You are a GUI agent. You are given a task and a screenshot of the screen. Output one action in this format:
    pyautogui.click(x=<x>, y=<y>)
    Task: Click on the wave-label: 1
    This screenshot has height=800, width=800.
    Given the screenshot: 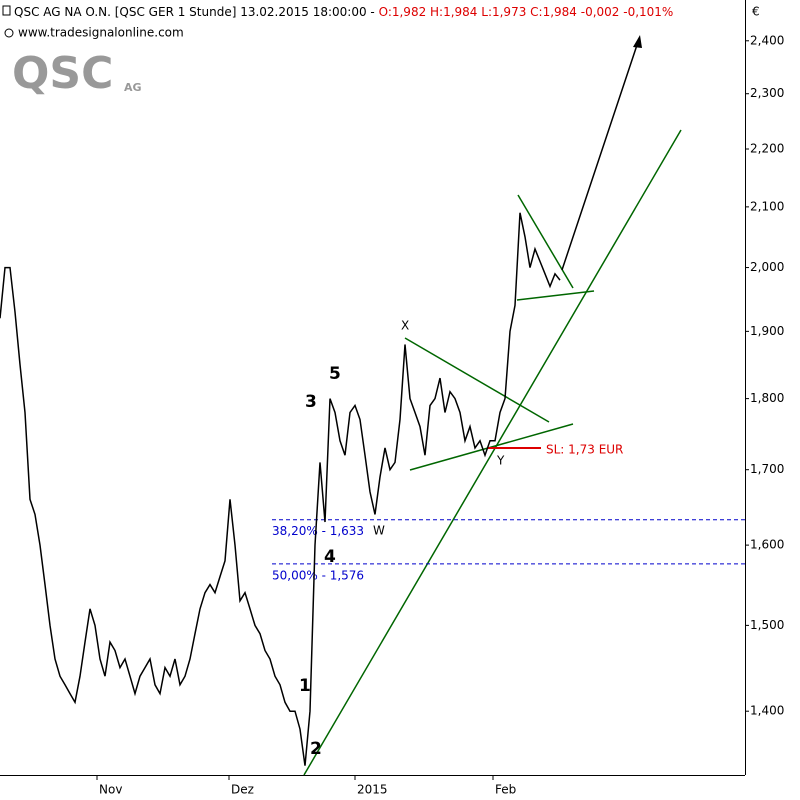 What is the action you would take?
    pyautogui.click(x=305, y=686)
    